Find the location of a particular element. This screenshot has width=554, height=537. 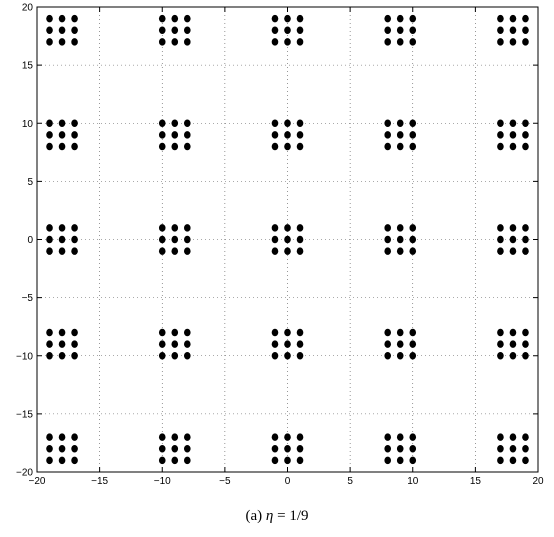

caption-prefix: (a) is located at coordinates (254, 516).